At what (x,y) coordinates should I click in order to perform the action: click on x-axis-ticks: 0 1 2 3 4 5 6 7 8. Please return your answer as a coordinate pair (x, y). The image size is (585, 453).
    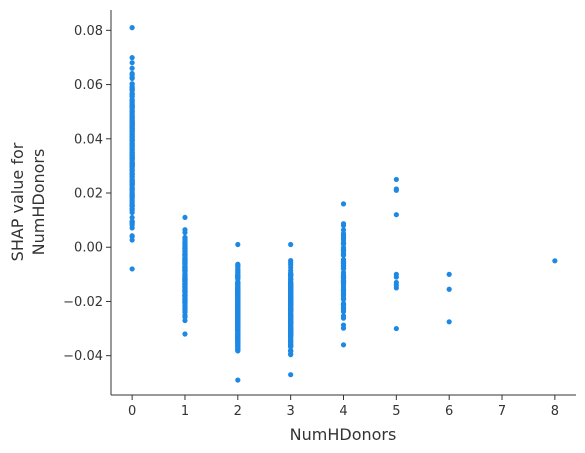
    Looking at the image, I should click on (343, 407).